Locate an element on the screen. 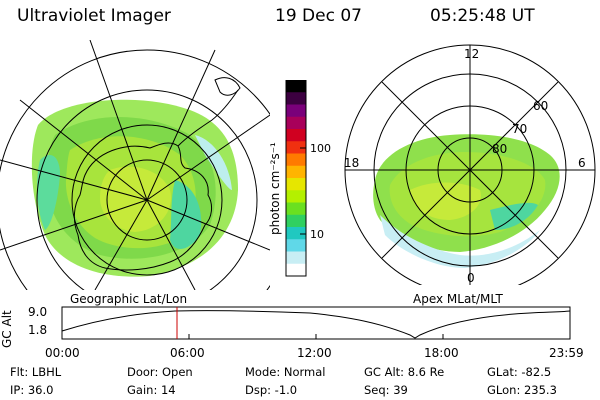  lat-label-60: 60 is located at coordinates (540, 106).